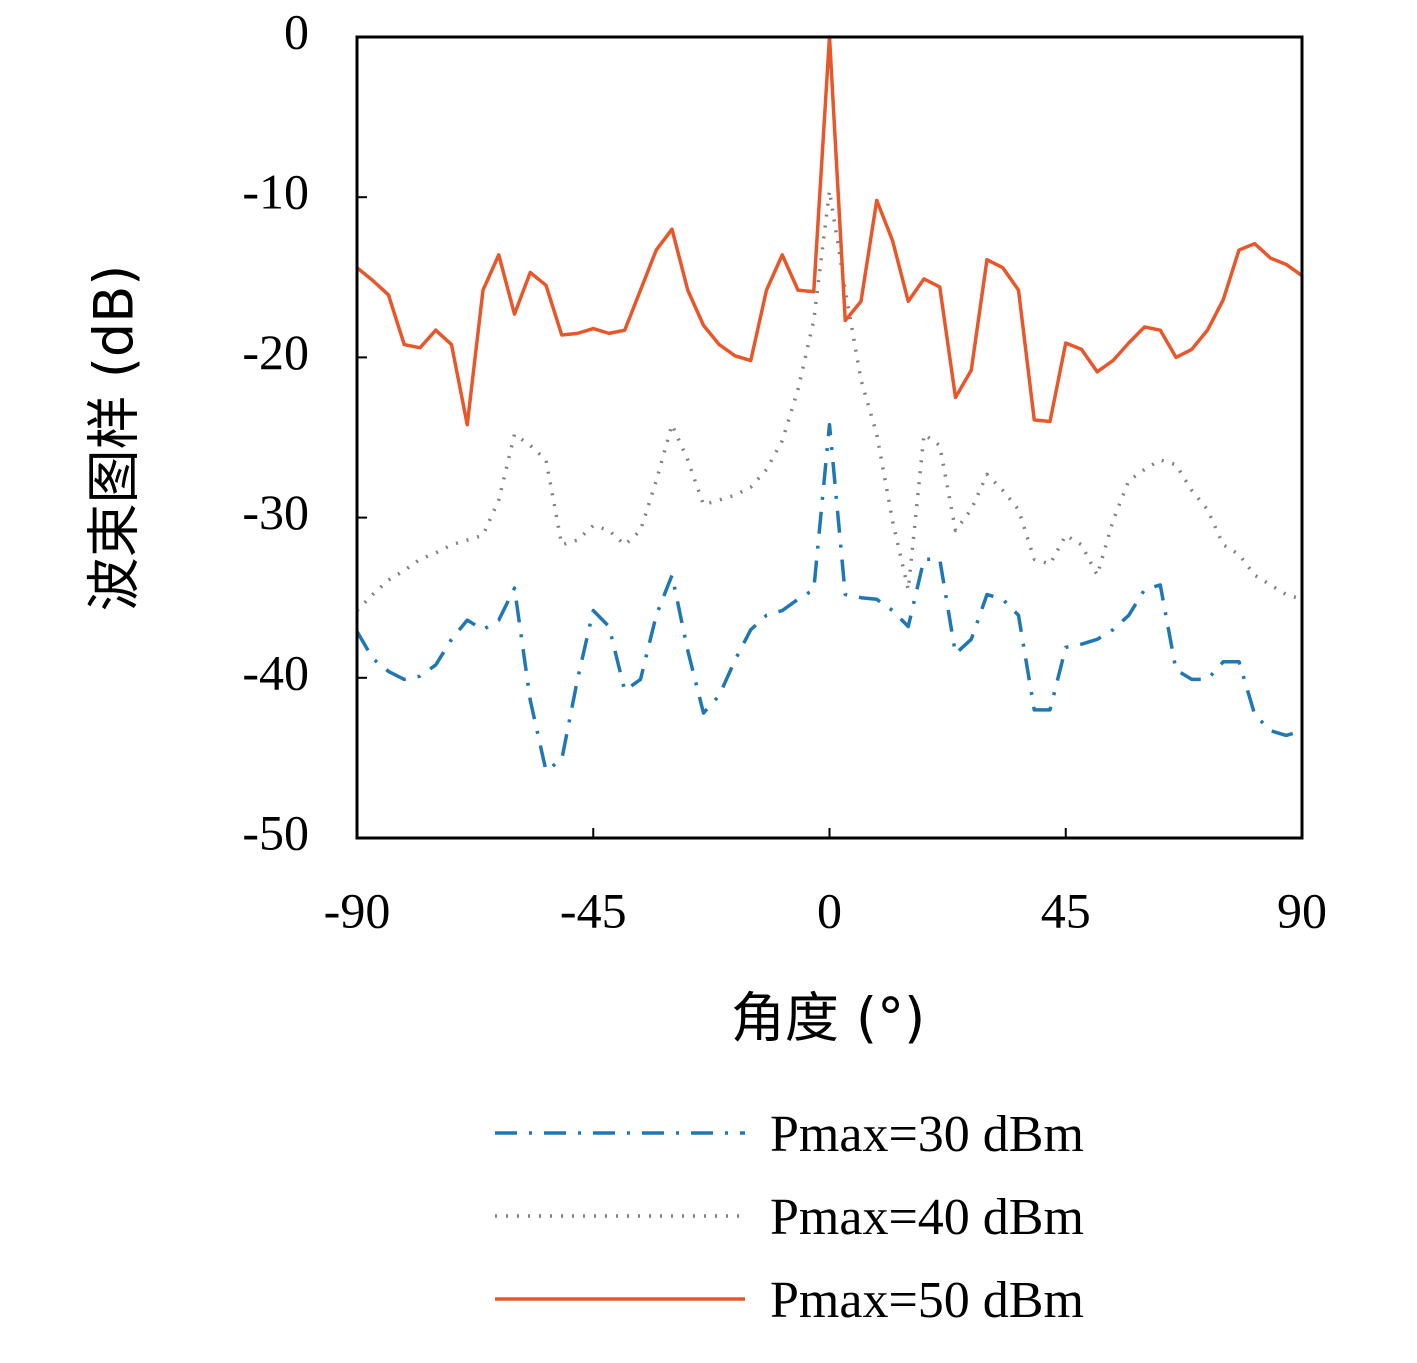 The height and width of the screenshot is (1363, 1417). What do you see at coordinates (593, 910) in the screenshot?
I see `x-tick-label: -45` at bounding box center [593, 910].